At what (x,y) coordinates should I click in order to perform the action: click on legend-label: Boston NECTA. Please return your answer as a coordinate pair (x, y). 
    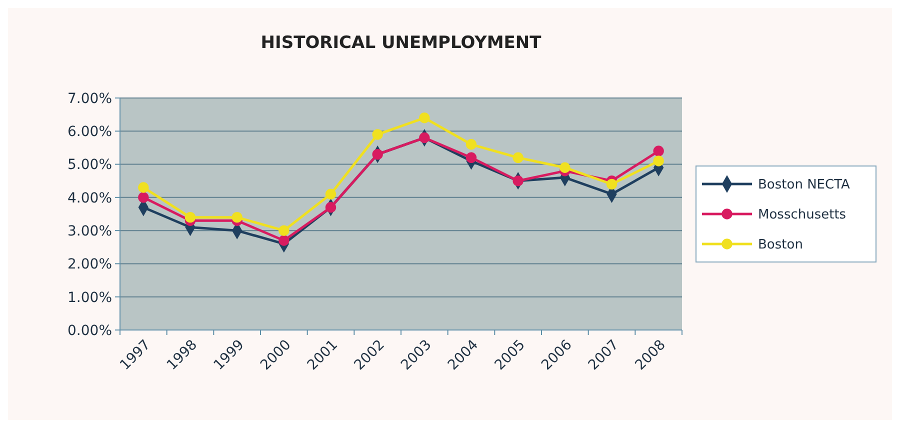
    Looking at the image, I should click on (804, 185).